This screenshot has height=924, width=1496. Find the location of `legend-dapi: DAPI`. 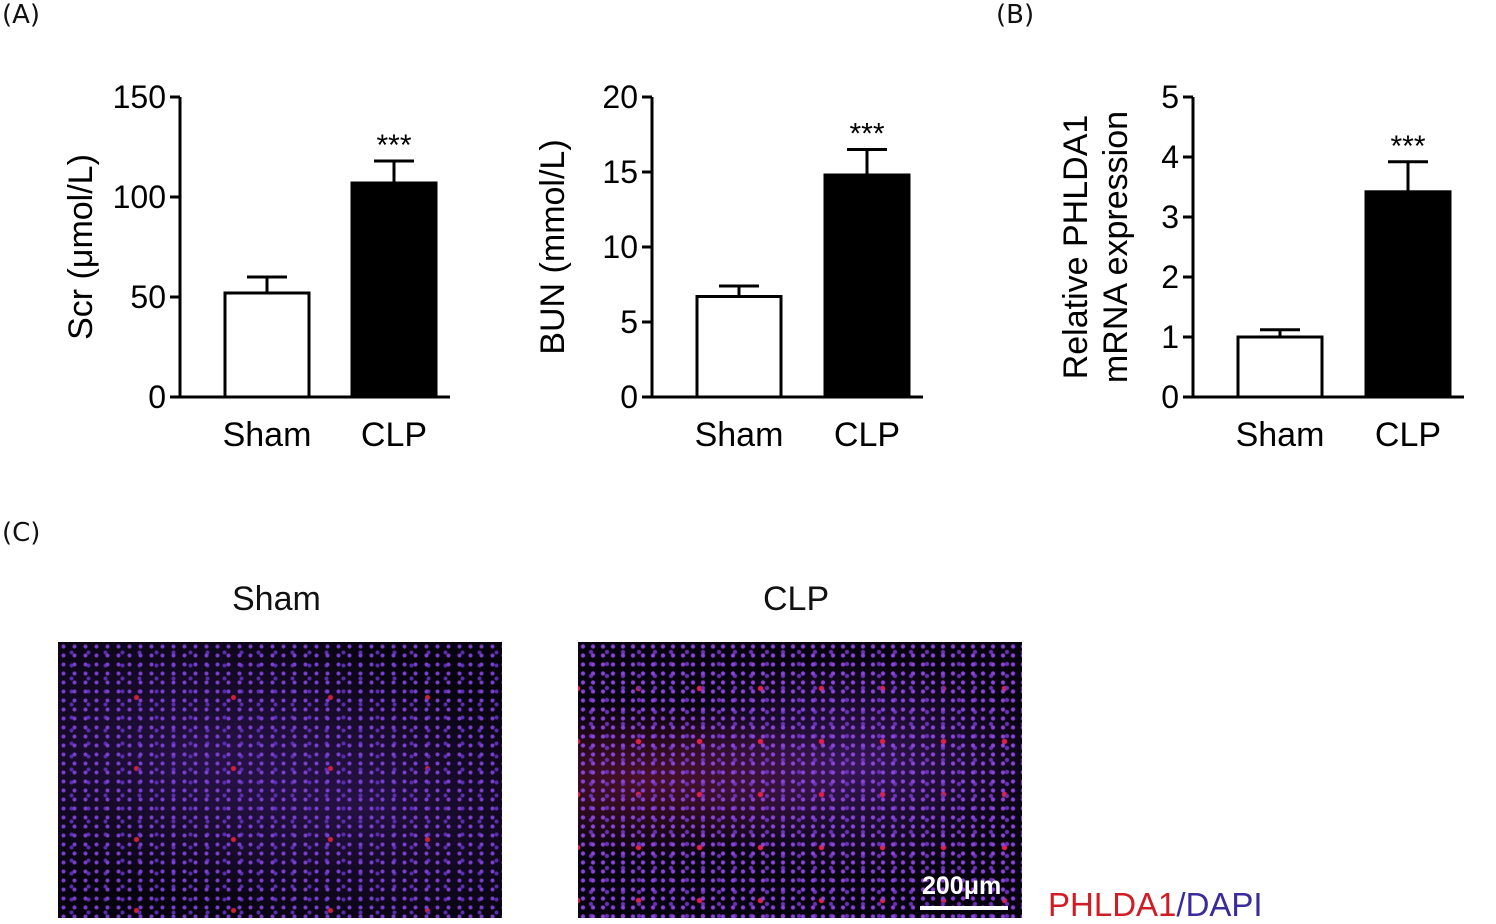

legend-dapi: DAPI is located at coordinates (1224, 904).